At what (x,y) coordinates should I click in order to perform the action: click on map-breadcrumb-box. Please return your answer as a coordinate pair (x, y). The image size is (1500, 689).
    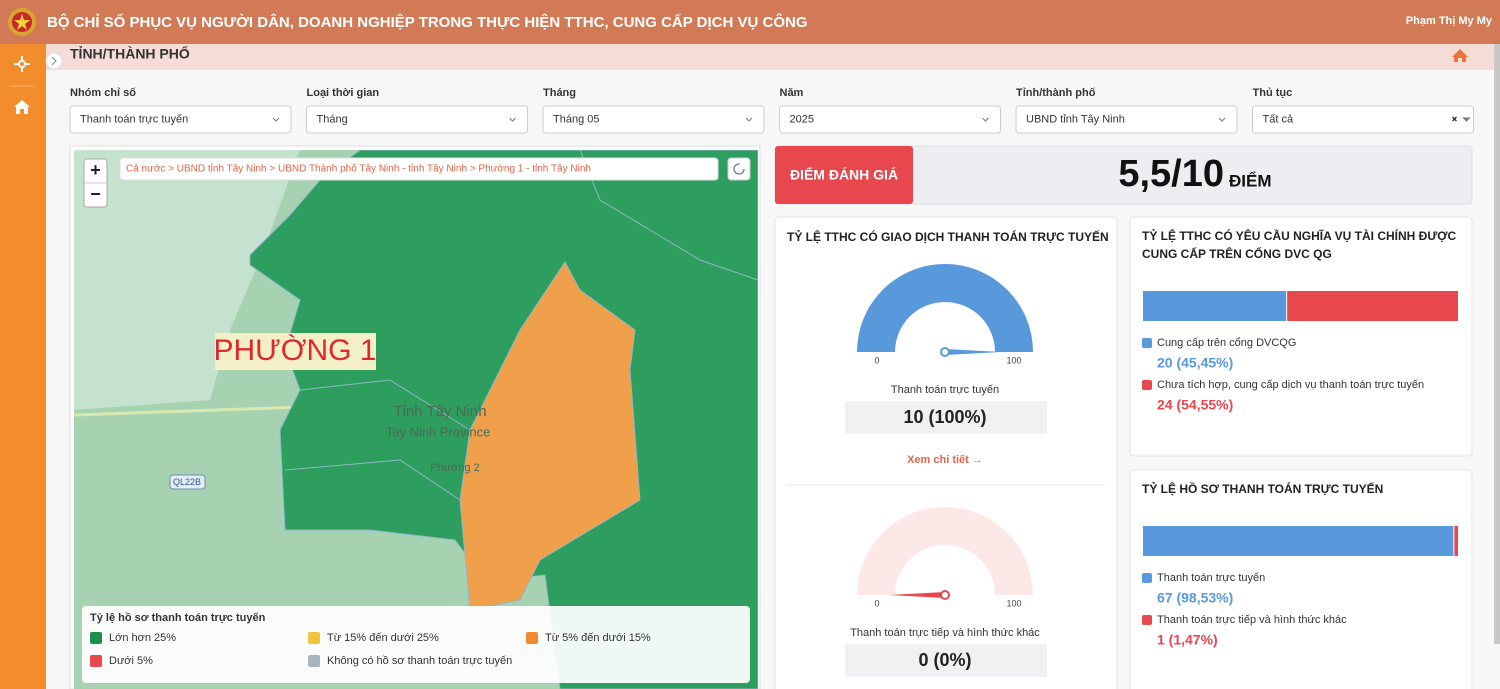
    Looking at the image, I should click on (419, 169).